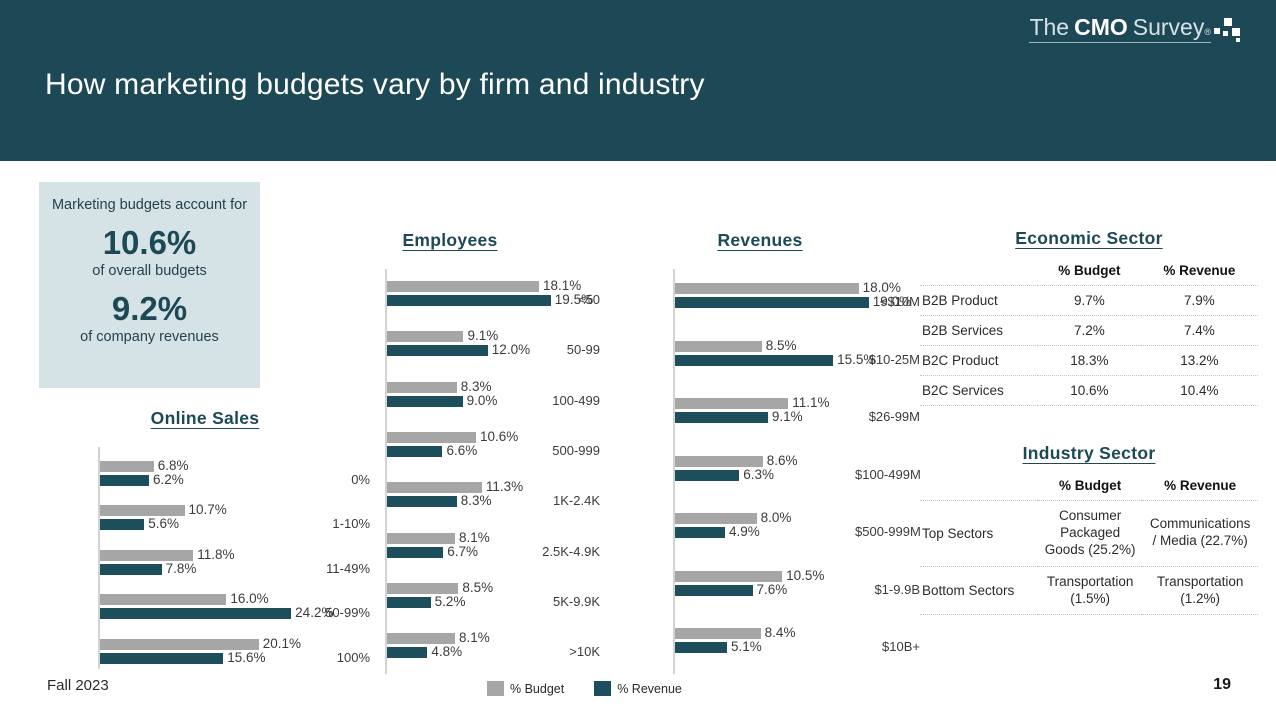 This screenshot has height=713, width=1276. What do you see at coordinates (588, 299) in the screenshot?
I see `category-label: <50` at bounding box center [588, 299].